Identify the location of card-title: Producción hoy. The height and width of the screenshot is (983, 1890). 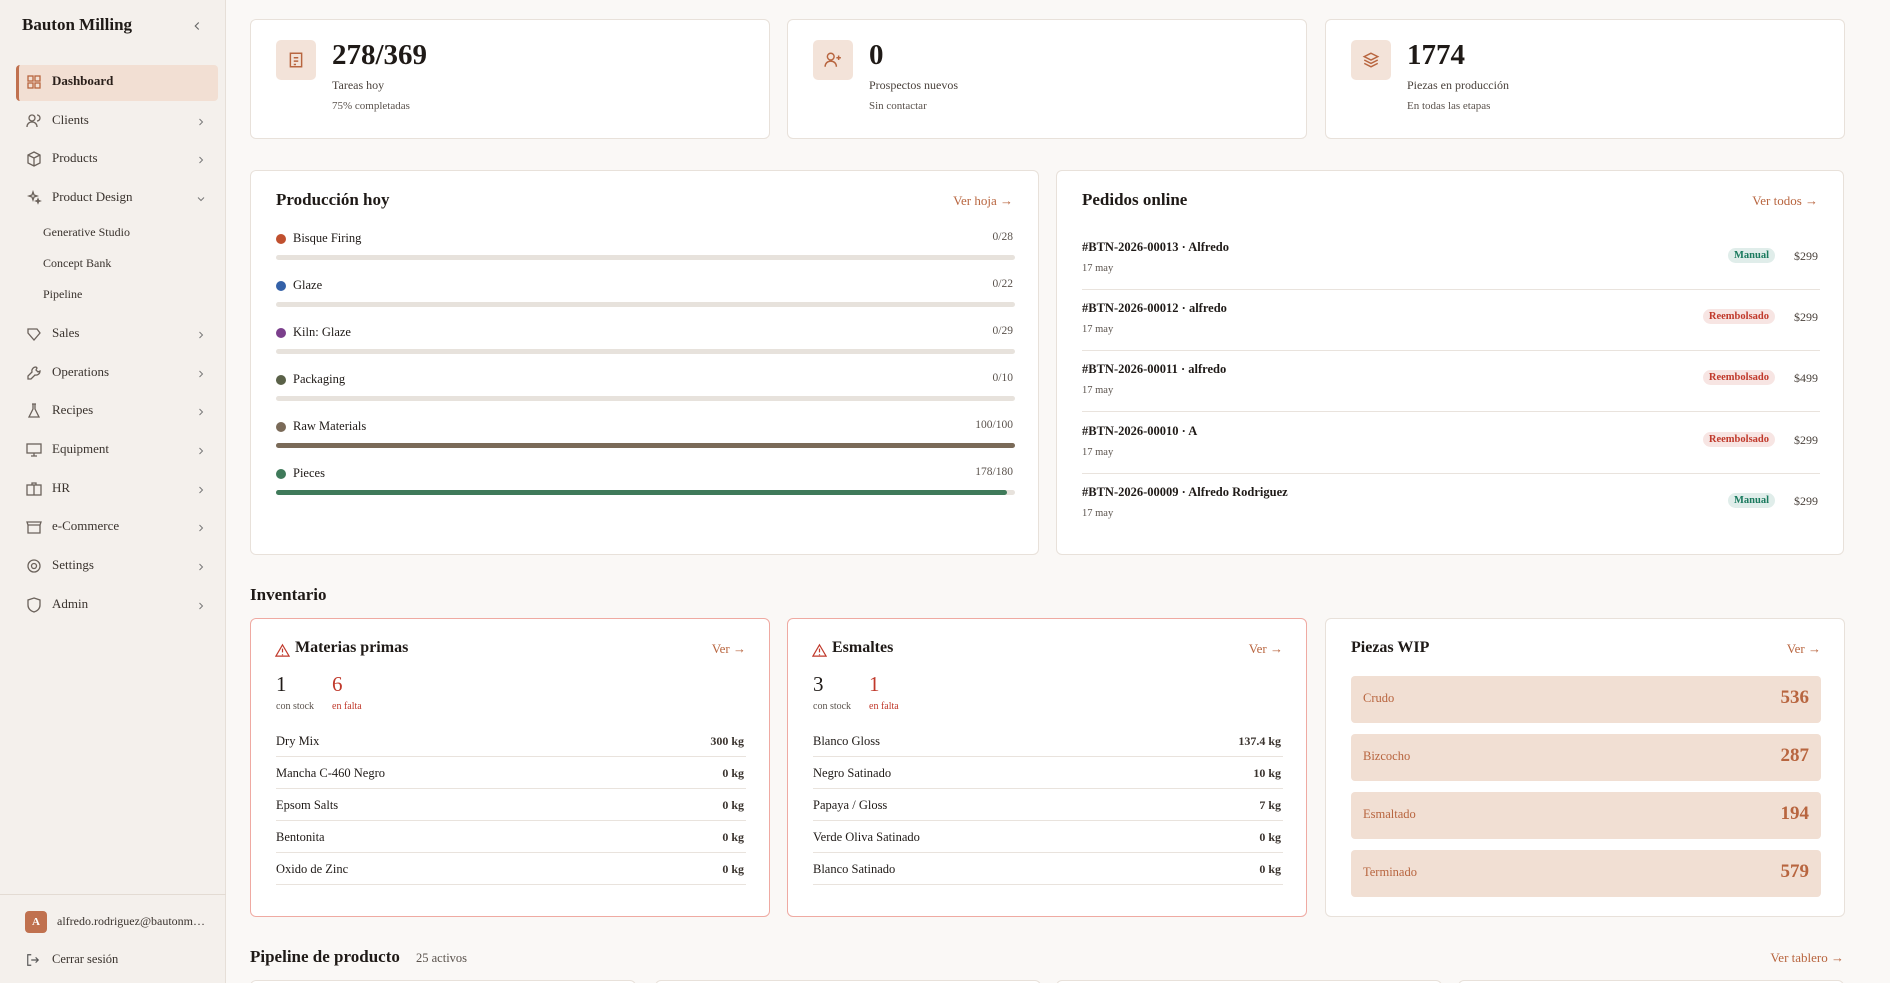
(333, 199).